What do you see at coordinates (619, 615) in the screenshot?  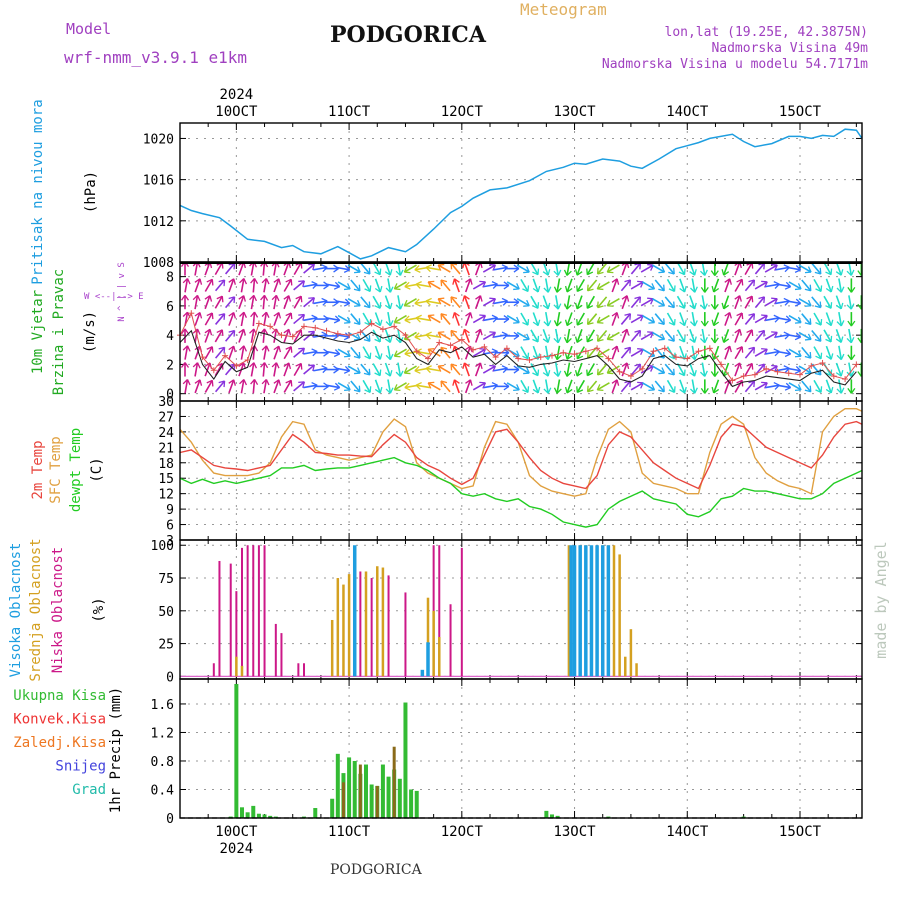 I see `mid-cloud-bar` at bounding box center [619, 615].